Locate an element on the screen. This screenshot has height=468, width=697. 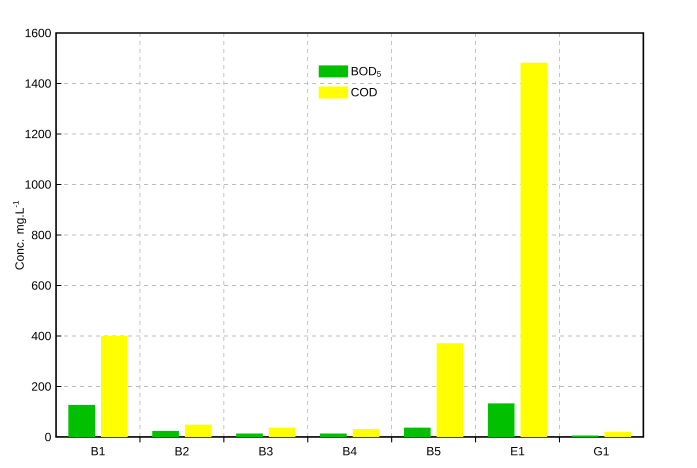
y-tick-label: 200 is located at coordinates (41, 386).